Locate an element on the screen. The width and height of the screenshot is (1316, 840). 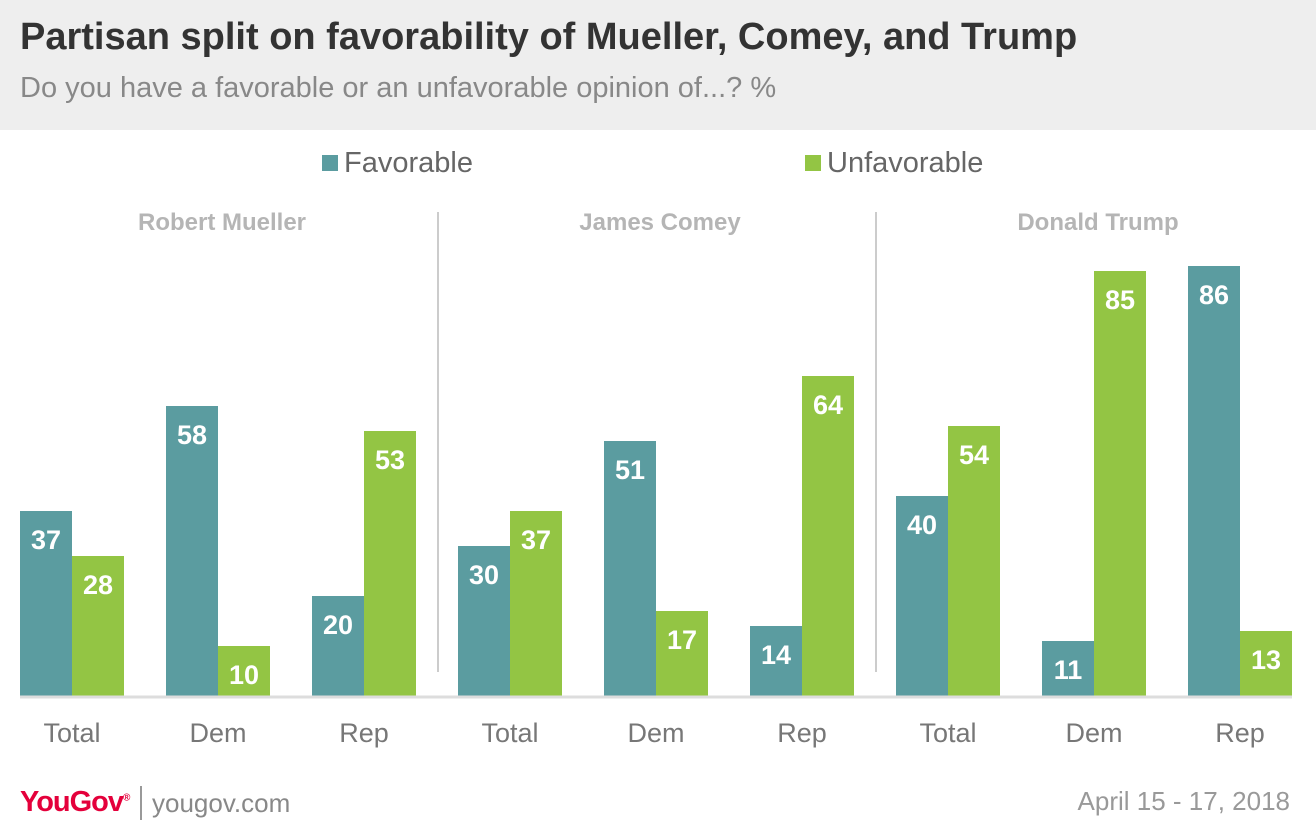
bar-james-comey-rep-unfavorable is located at coordinates (828, 536).